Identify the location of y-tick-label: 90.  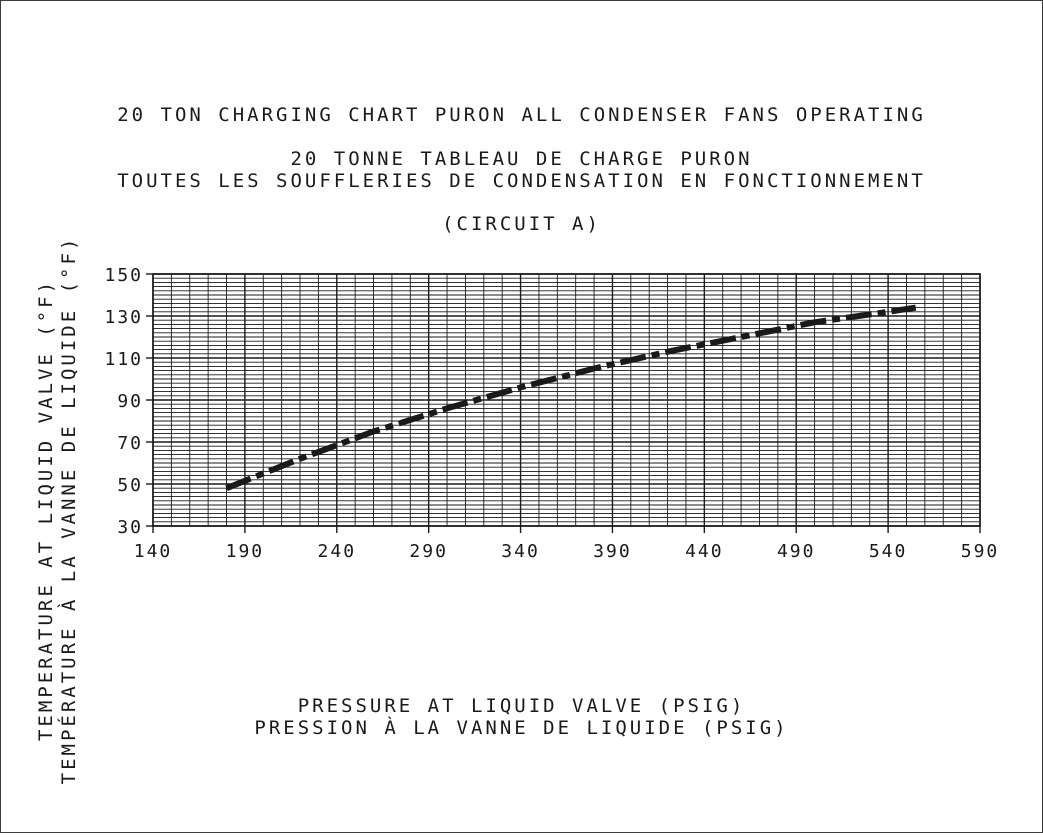
(130, 401).